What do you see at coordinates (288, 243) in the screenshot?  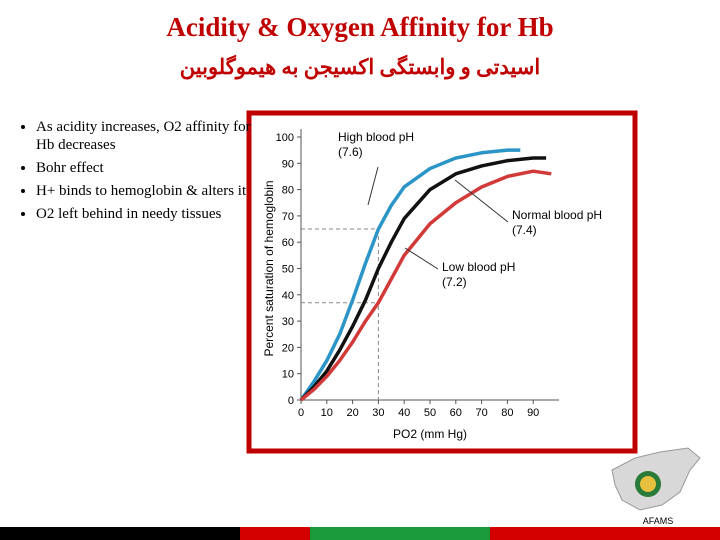 I see `y-tick-label: 60` at bounding box center [288, 243].